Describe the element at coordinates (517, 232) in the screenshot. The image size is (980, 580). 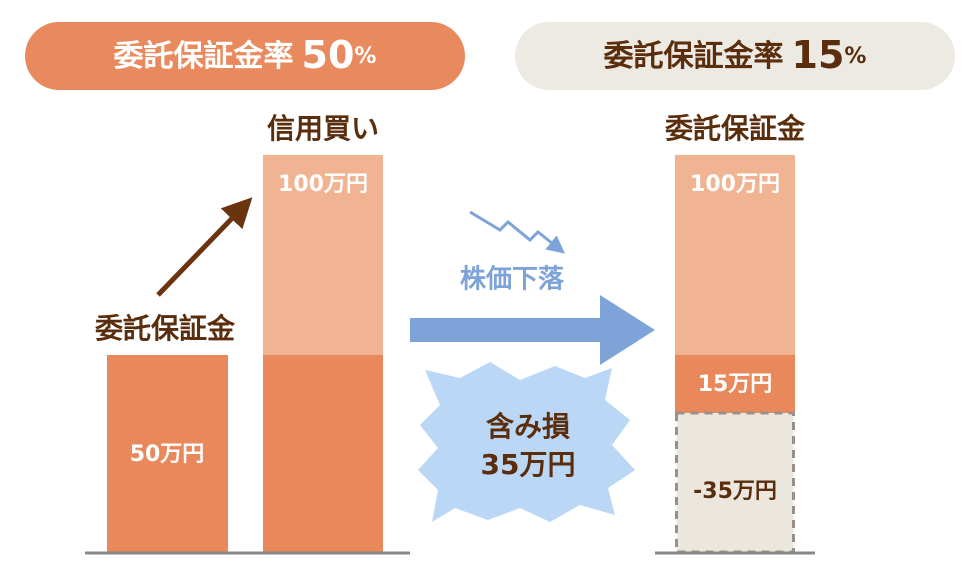
I see `drop-zigzag` at that location.